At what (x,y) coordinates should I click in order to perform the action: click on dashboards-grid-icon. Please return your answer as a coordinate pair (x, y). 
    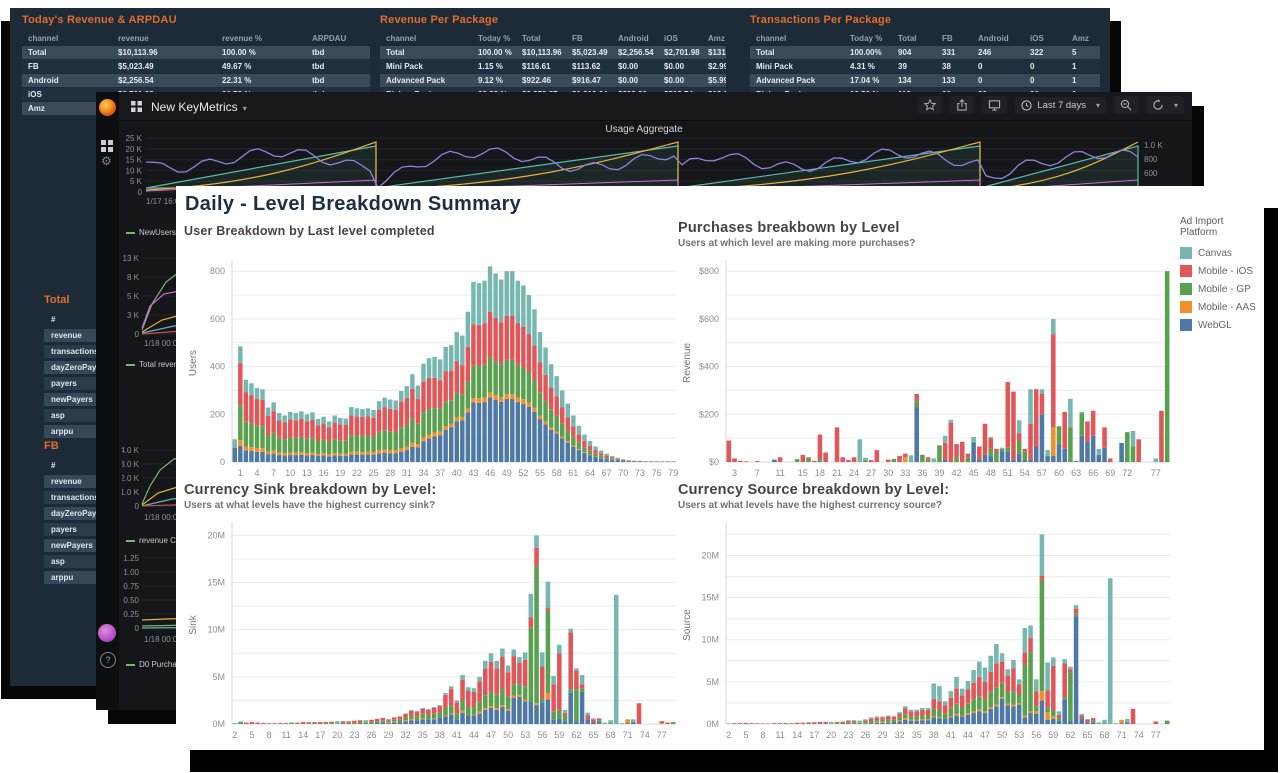
    Looking at the image, I should click on (107, 146).